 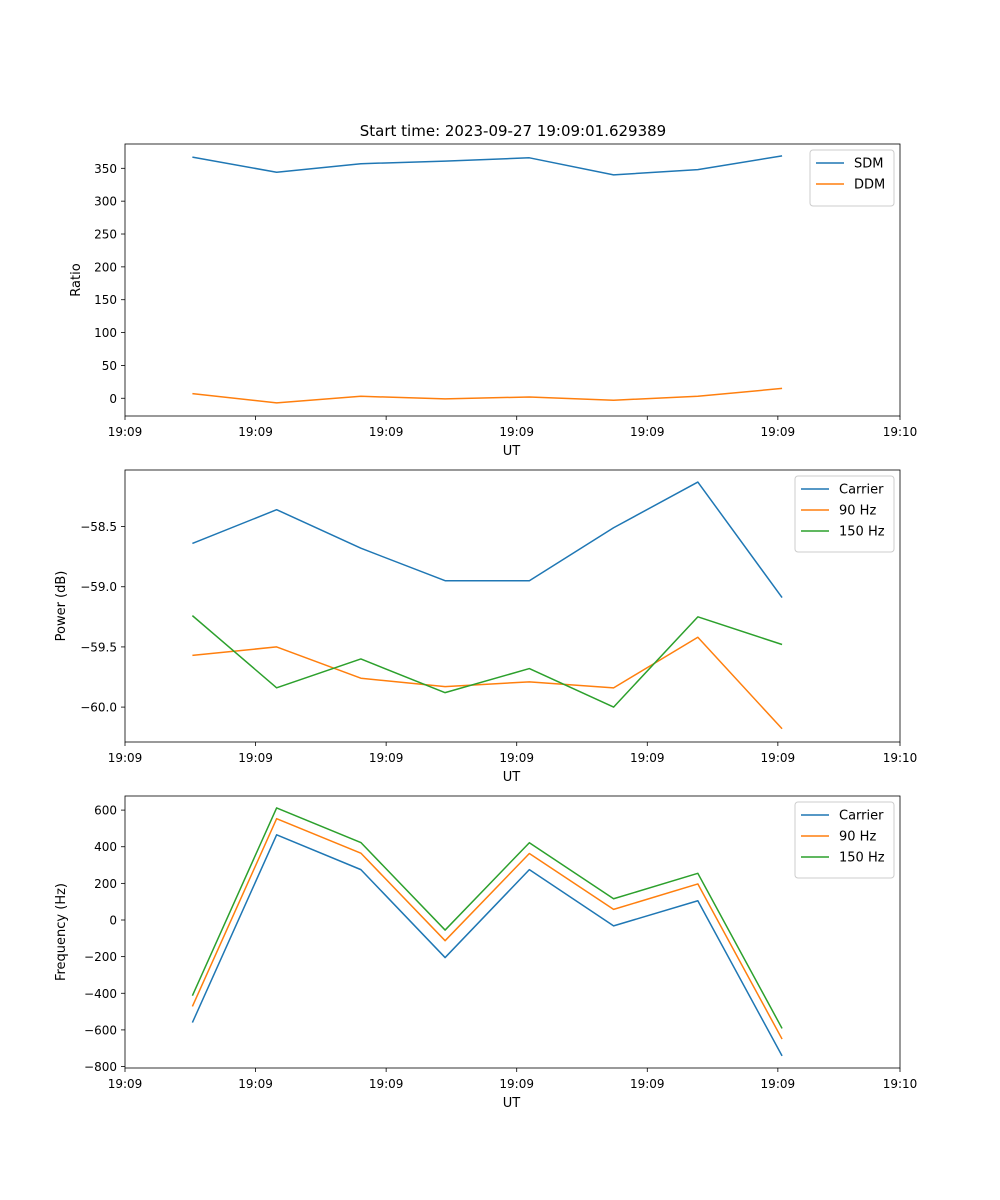 What do you see at coordinates (869, 185) in the screenshot?
I see `legend-label: DDM` at bounding box center [869, 185].